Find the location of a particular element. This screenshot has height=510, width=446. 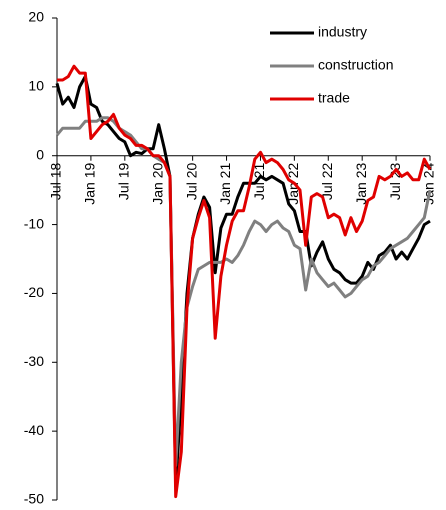

x-tick-label: Jul 20 is located at coordinates (191, 182).